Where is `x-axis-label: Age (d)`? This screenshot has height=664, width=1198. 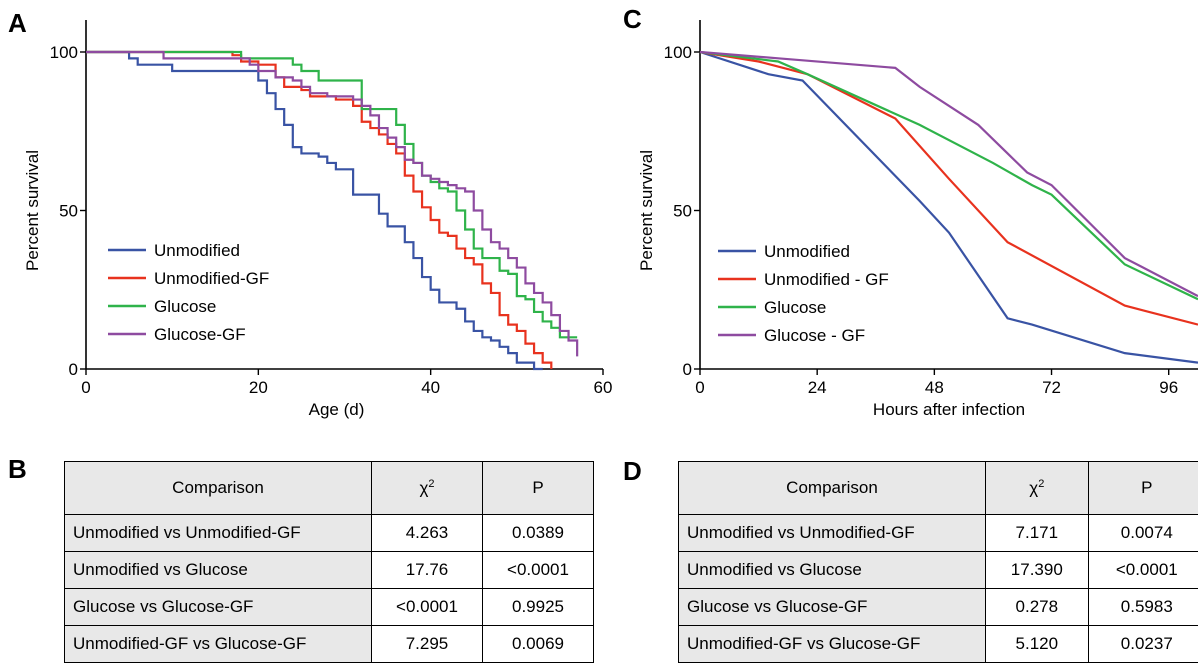
x-axis-label: Age (d) is located at coordinates (337, 409).